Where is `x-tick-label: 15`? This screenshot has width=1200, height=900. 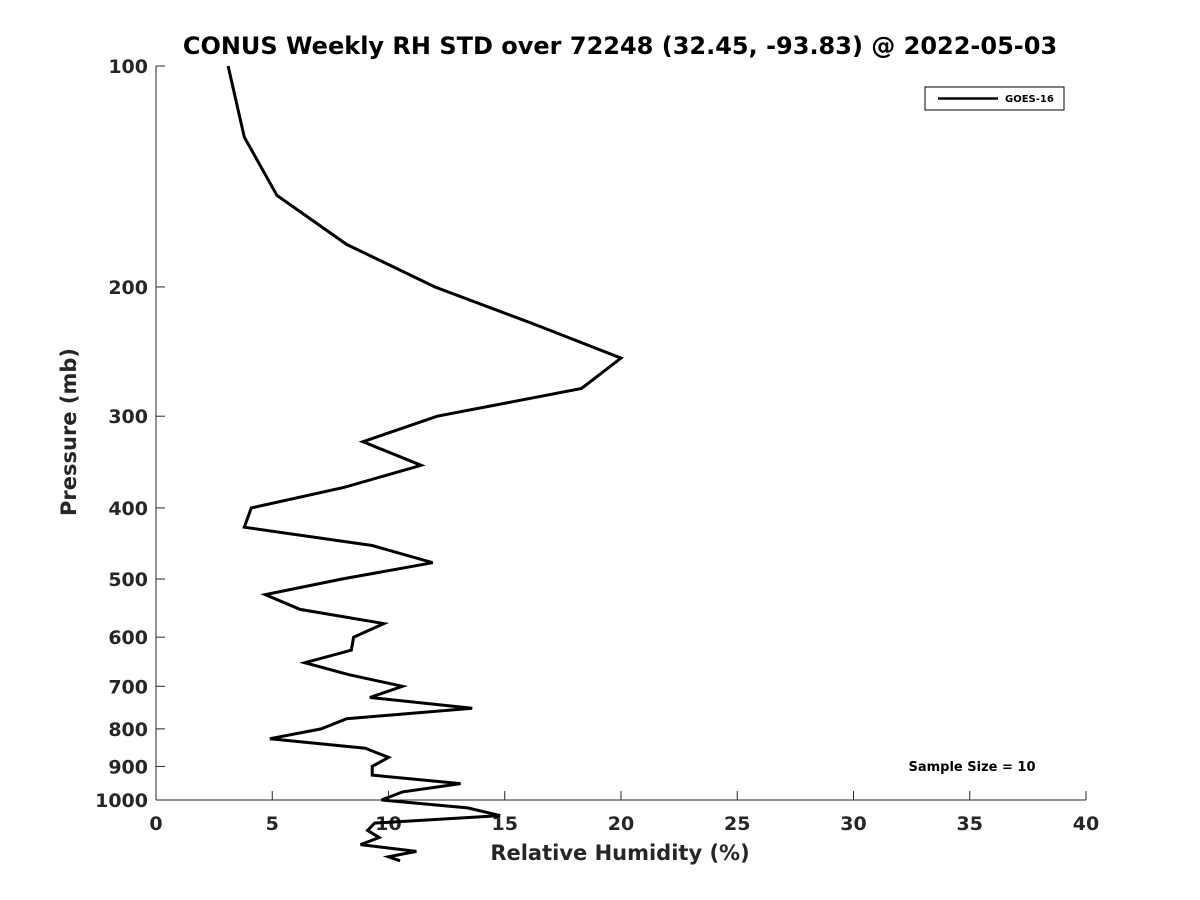 x-tick-label: 15 is located at coordinates (505, 824).